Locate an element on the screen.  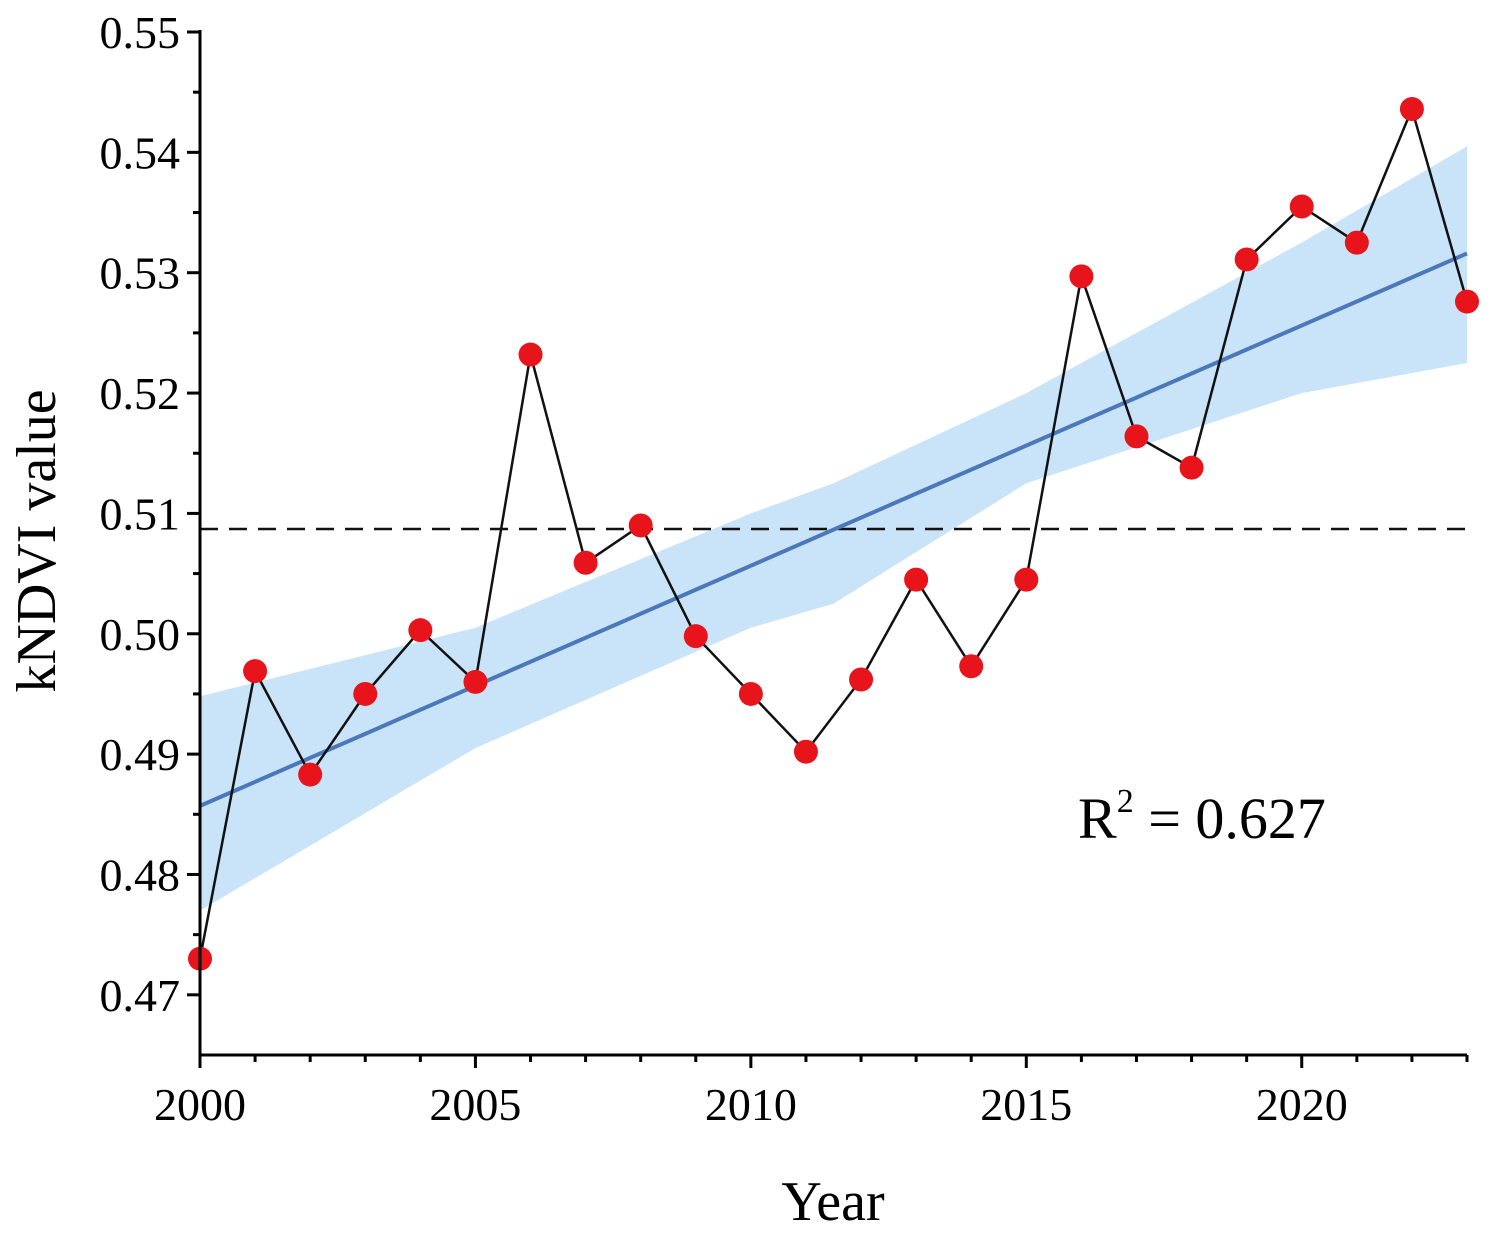
y-tick-label: 0.47 is located at coordinates (140, 995).